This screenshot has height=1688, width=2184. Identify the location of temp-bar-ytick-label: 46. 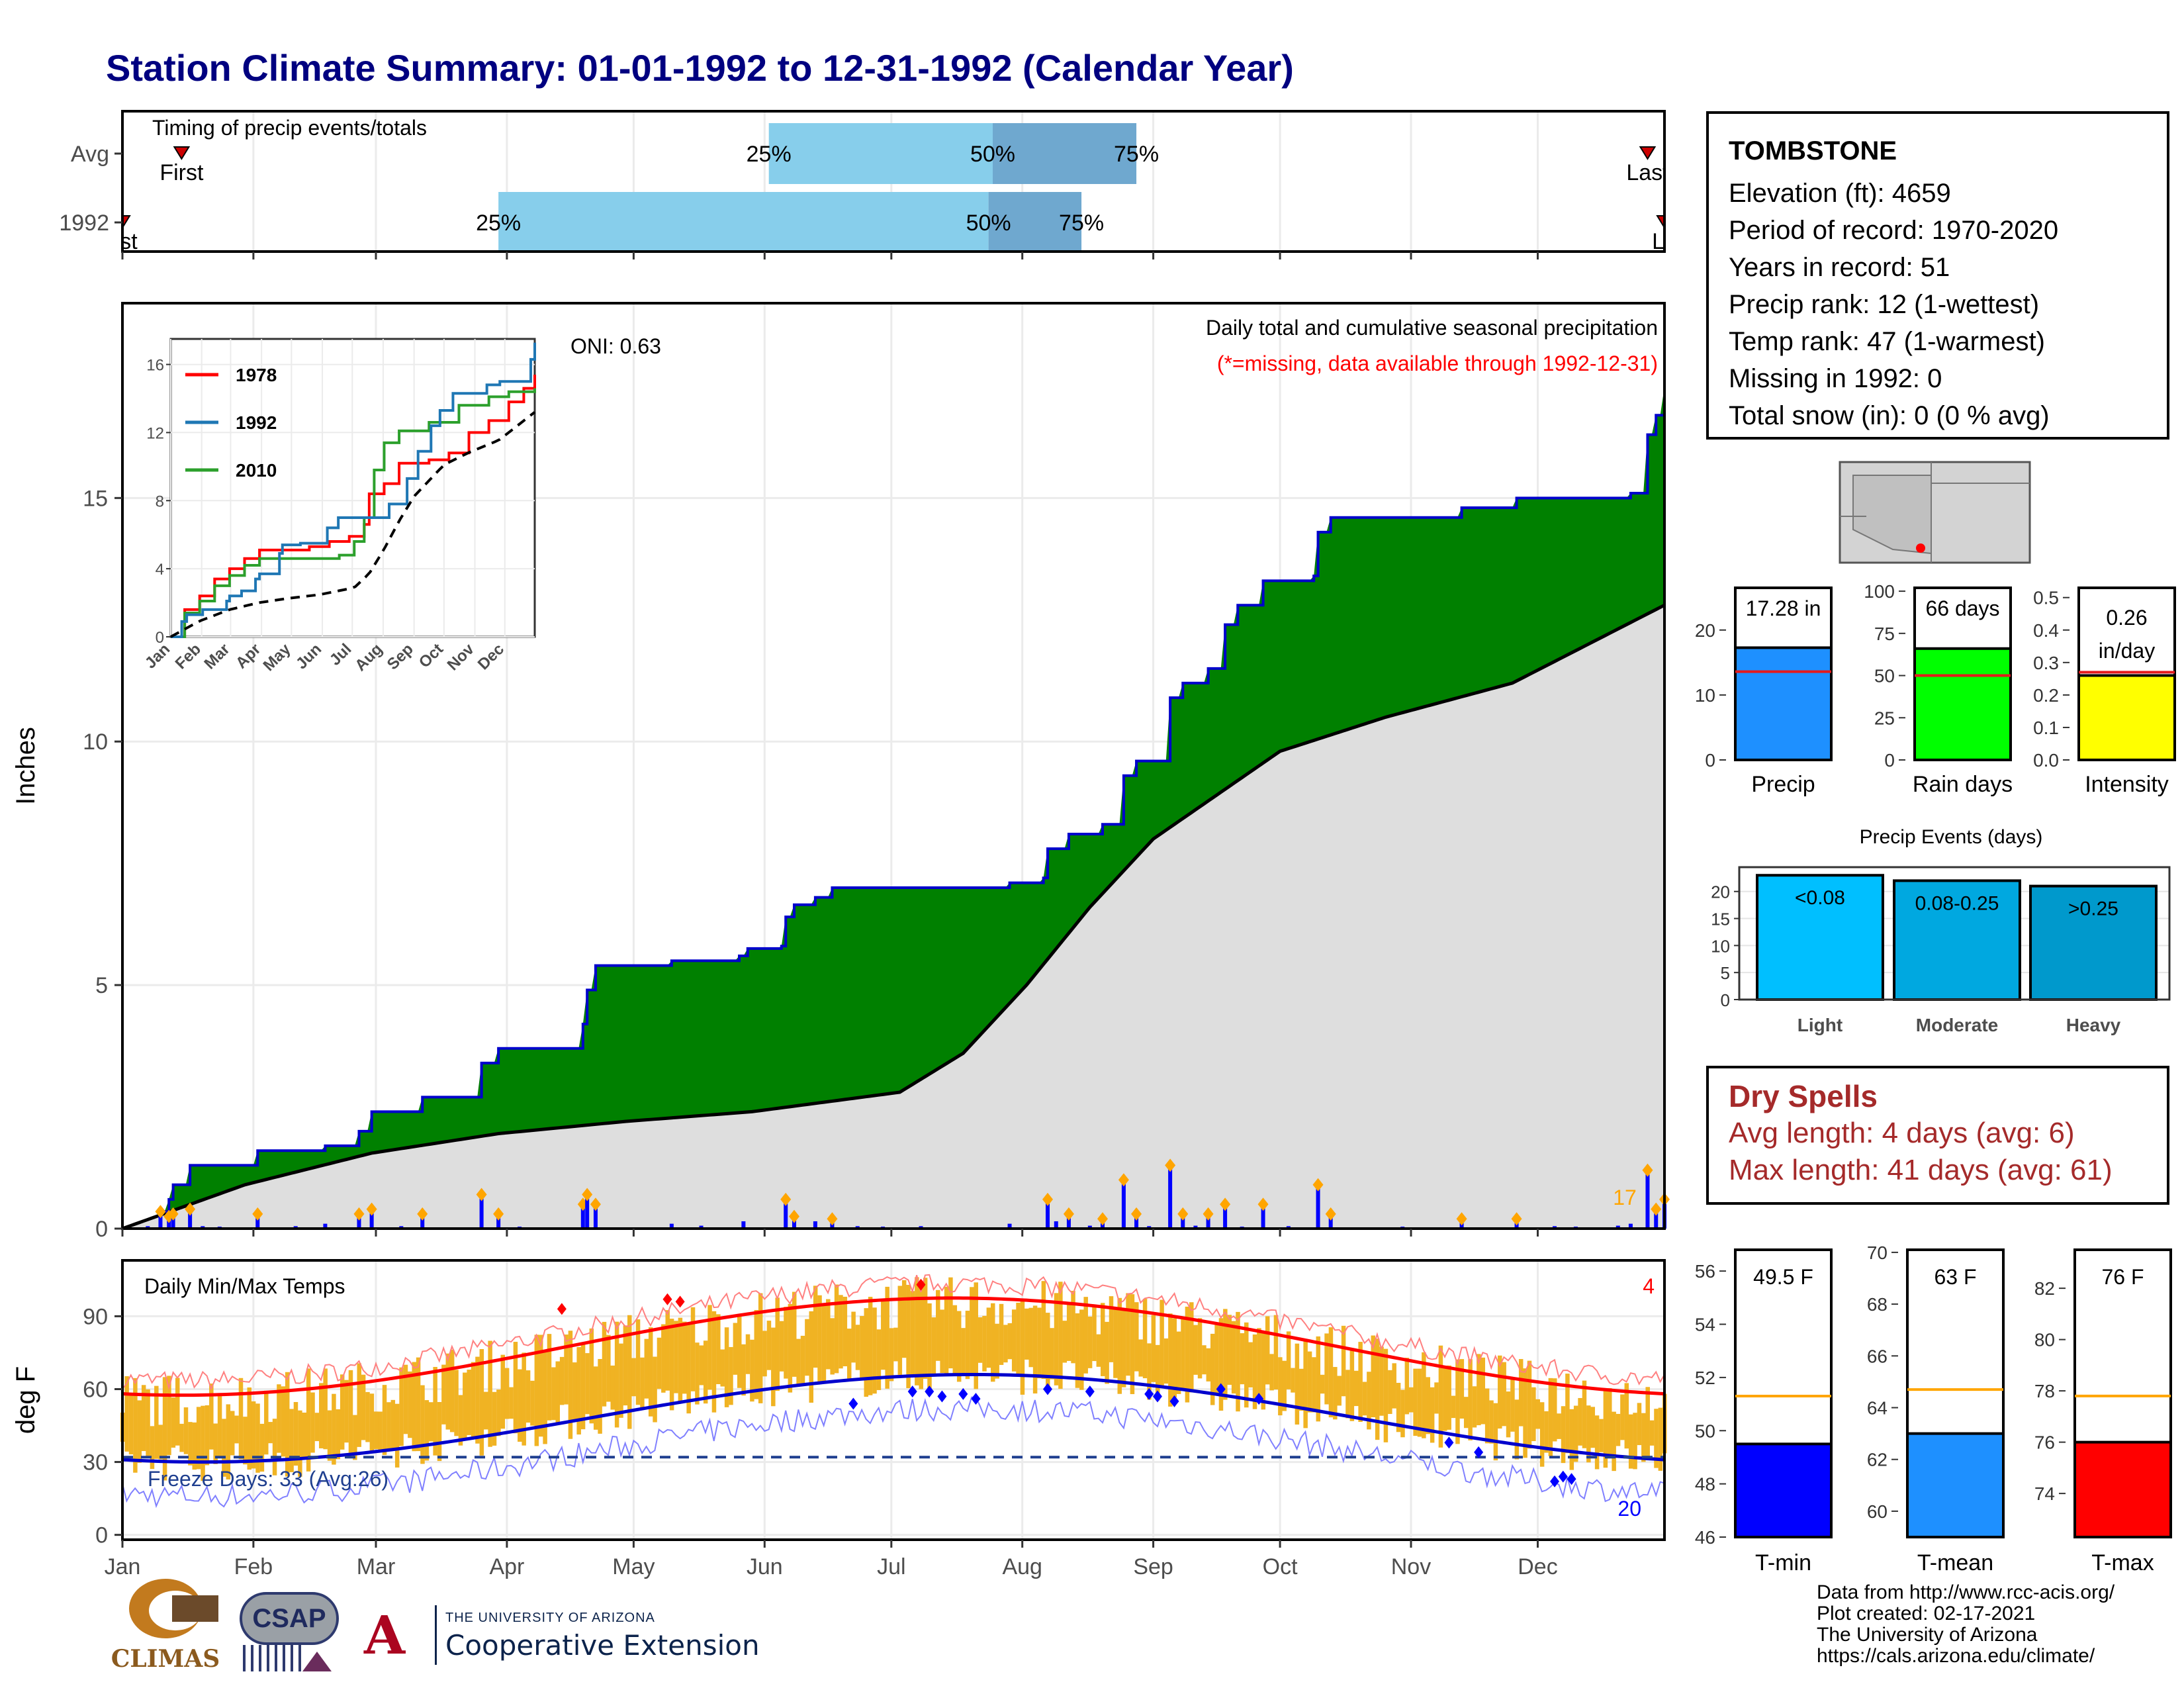
(1705, 1537).